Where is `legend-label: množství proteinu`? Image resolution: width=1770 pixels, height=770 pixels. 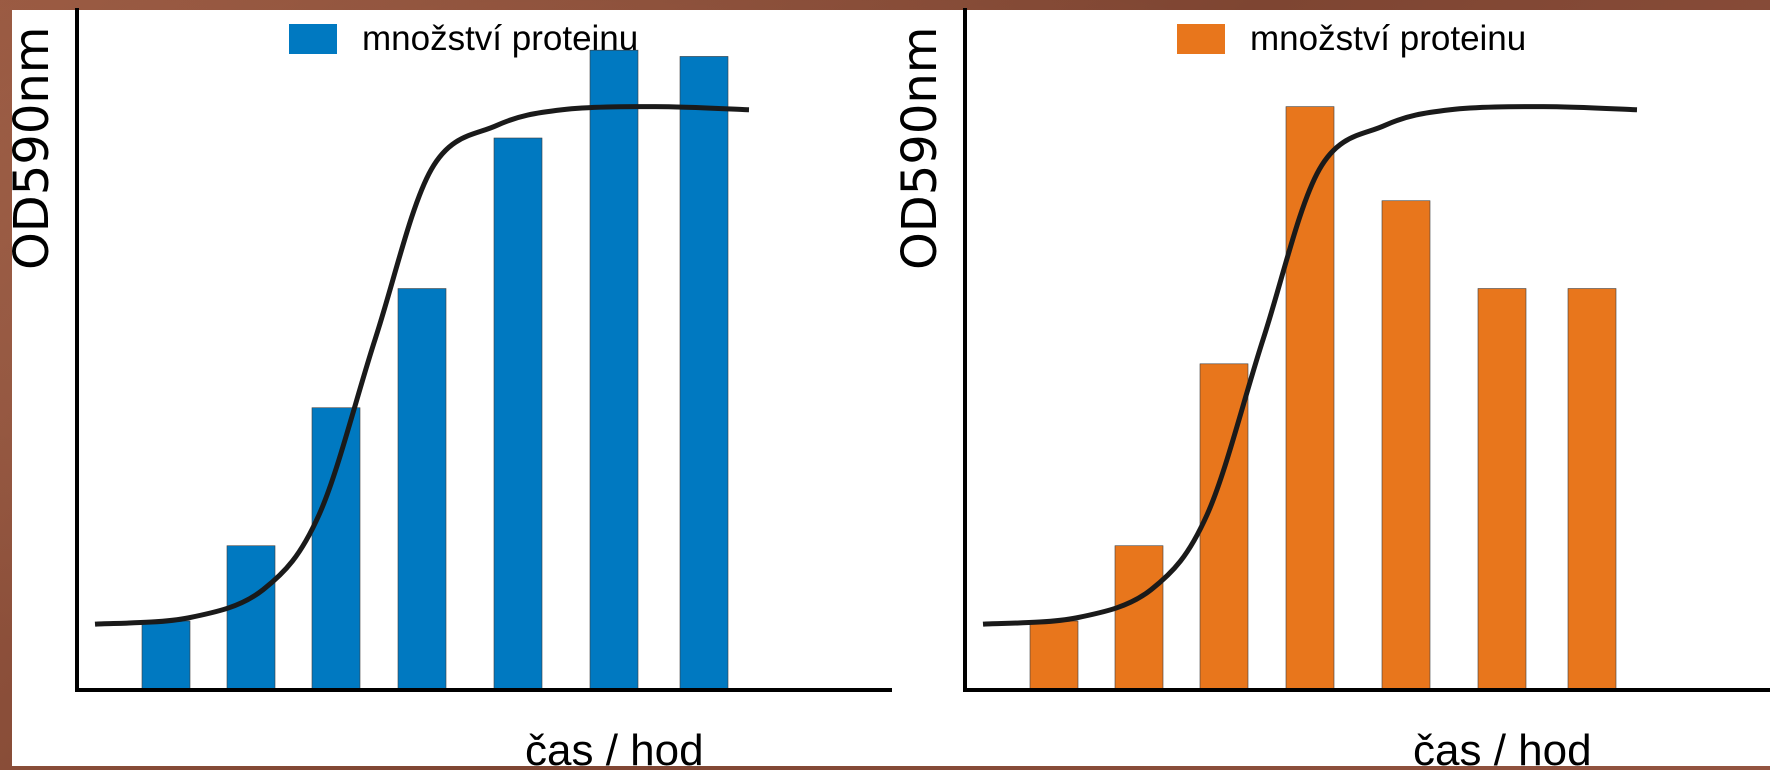
legend-label: množství proteinu is located at coordinates (1388, 38).